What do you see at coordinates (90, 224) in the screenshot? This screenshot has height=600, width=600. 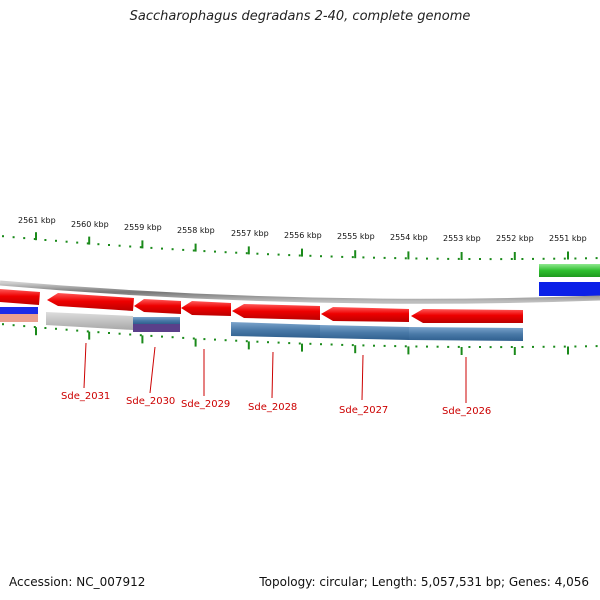 I see `kbp-label: 2560 kbp` at bounding box center [90, 224].